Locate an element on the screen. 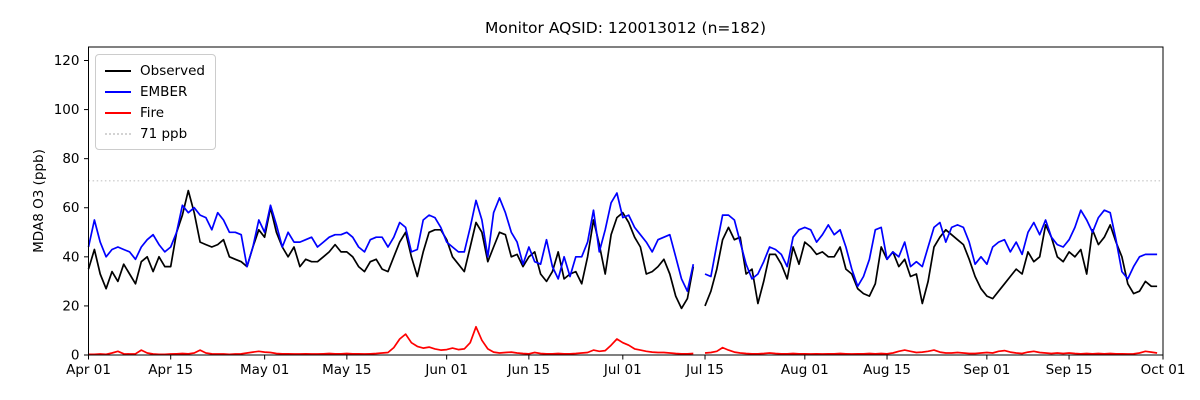 Image resolution: width=1200 pixels, height=400 pixels. x-tick-label: Aug 01 is located at coordinates (805, 370).